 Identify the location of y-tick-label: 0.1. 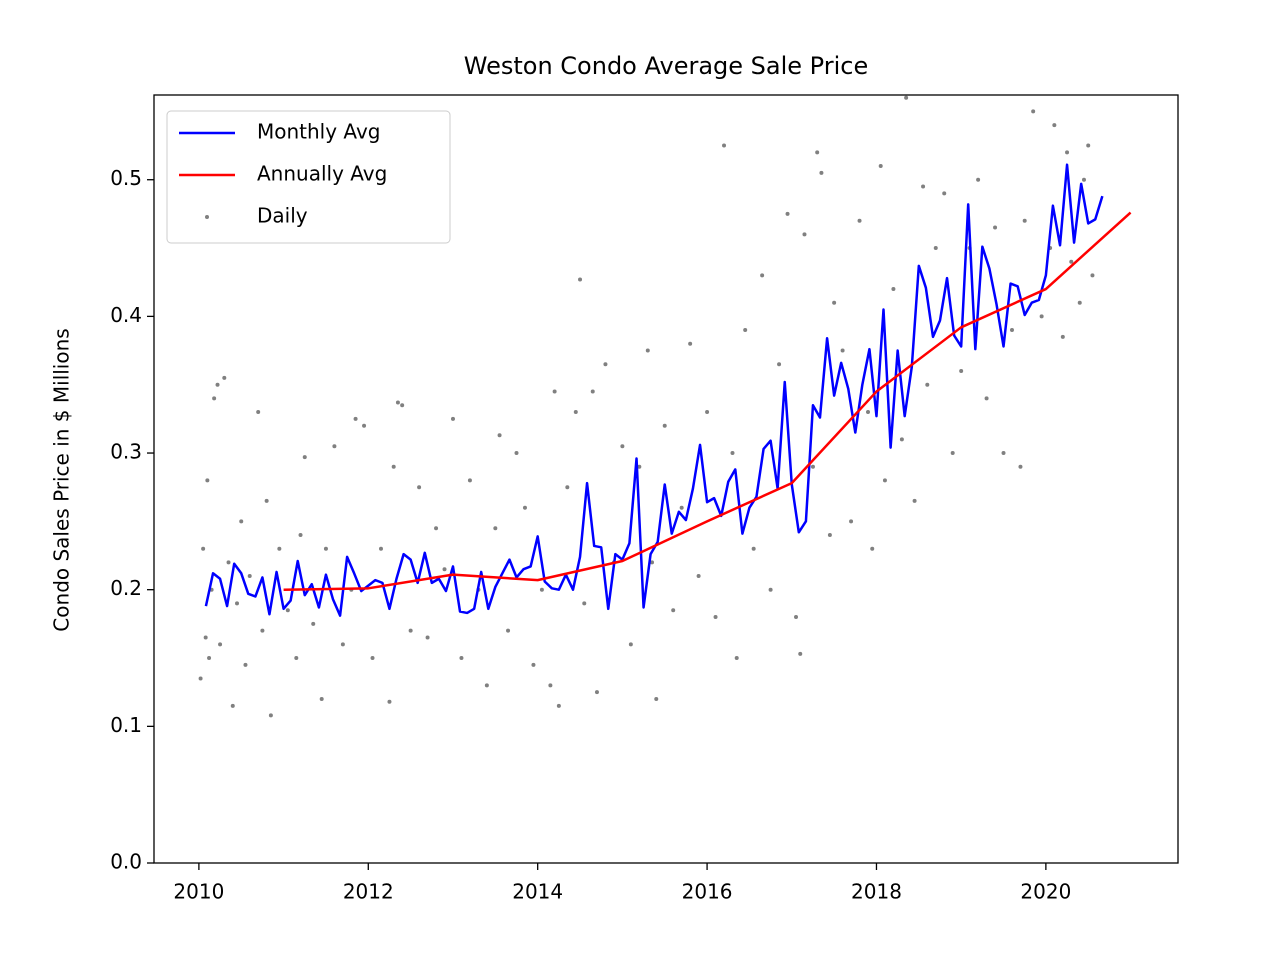
(126, 725).